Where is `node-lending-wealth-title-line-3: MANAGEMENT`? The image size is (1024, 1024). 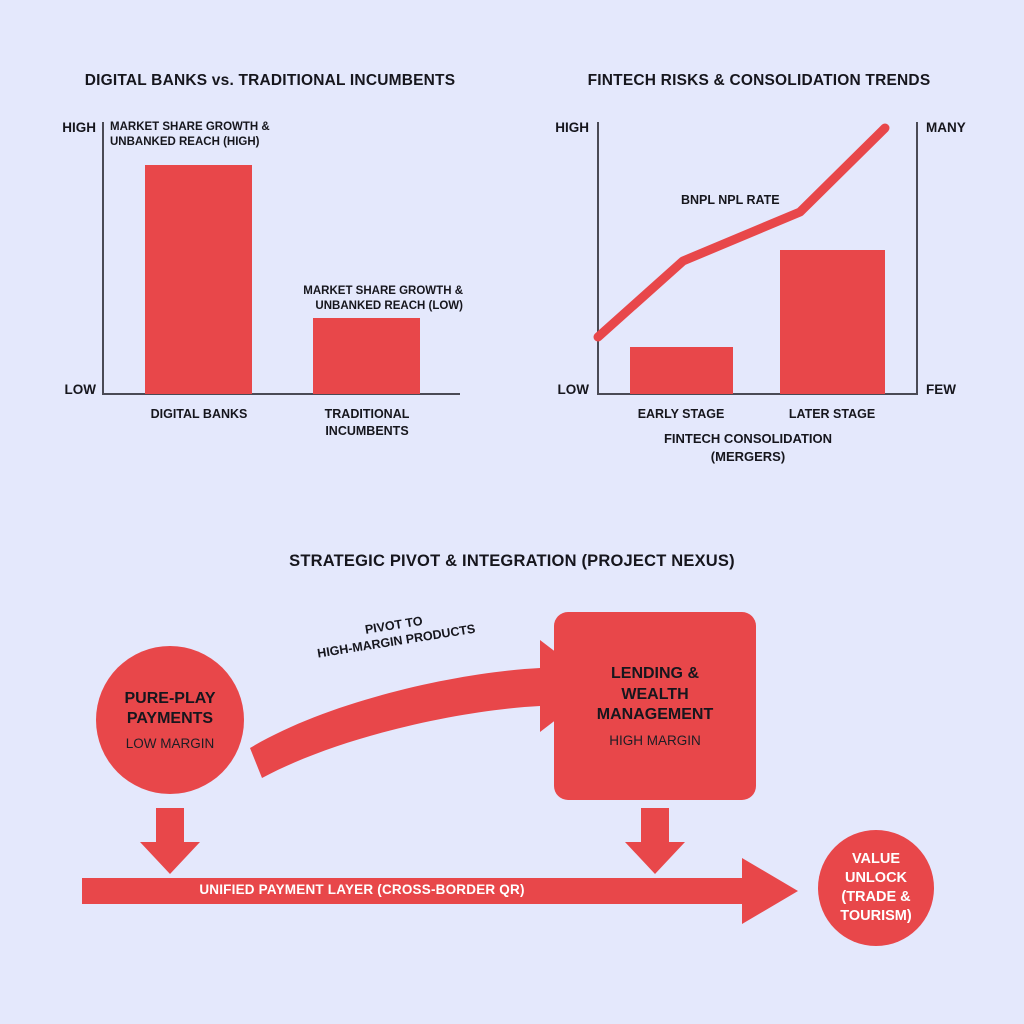 node-lending-wealth-title-line-3: MANAGEMENT is located at coordinates (655, 715).